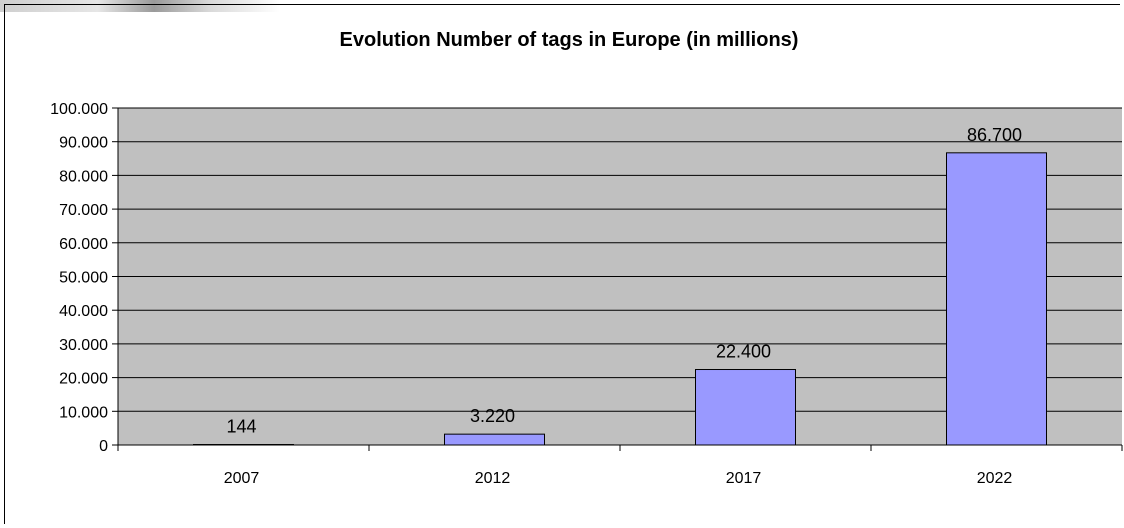 This screenshot has width=1124, height=528. What do you see at coordinates (743, 352) in the screenshot?
I see `data-label: 22.400` at bounding box center [743, 352].